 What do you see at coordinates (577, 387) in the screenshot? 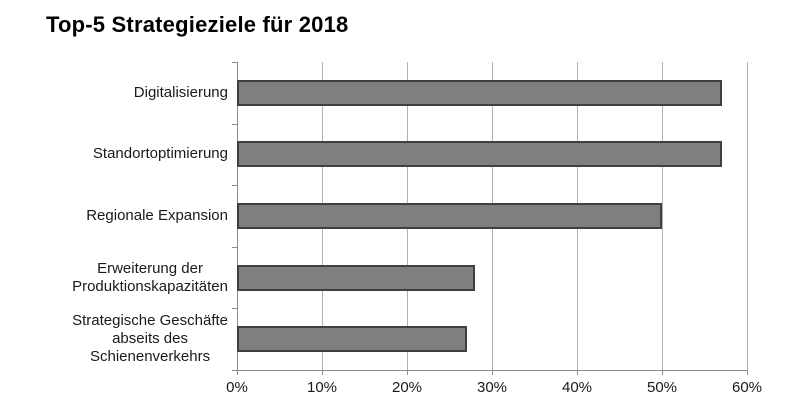
I see `x-tick-label: 40%` at bounding box center [577, 387].